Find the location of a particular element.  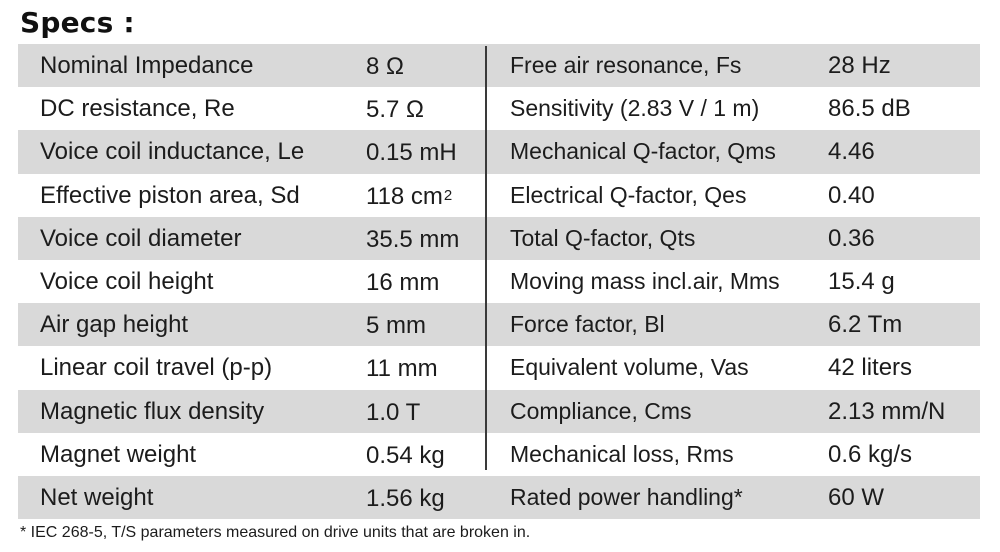

spec-value: 60 W is located at coordinates (856, 497).